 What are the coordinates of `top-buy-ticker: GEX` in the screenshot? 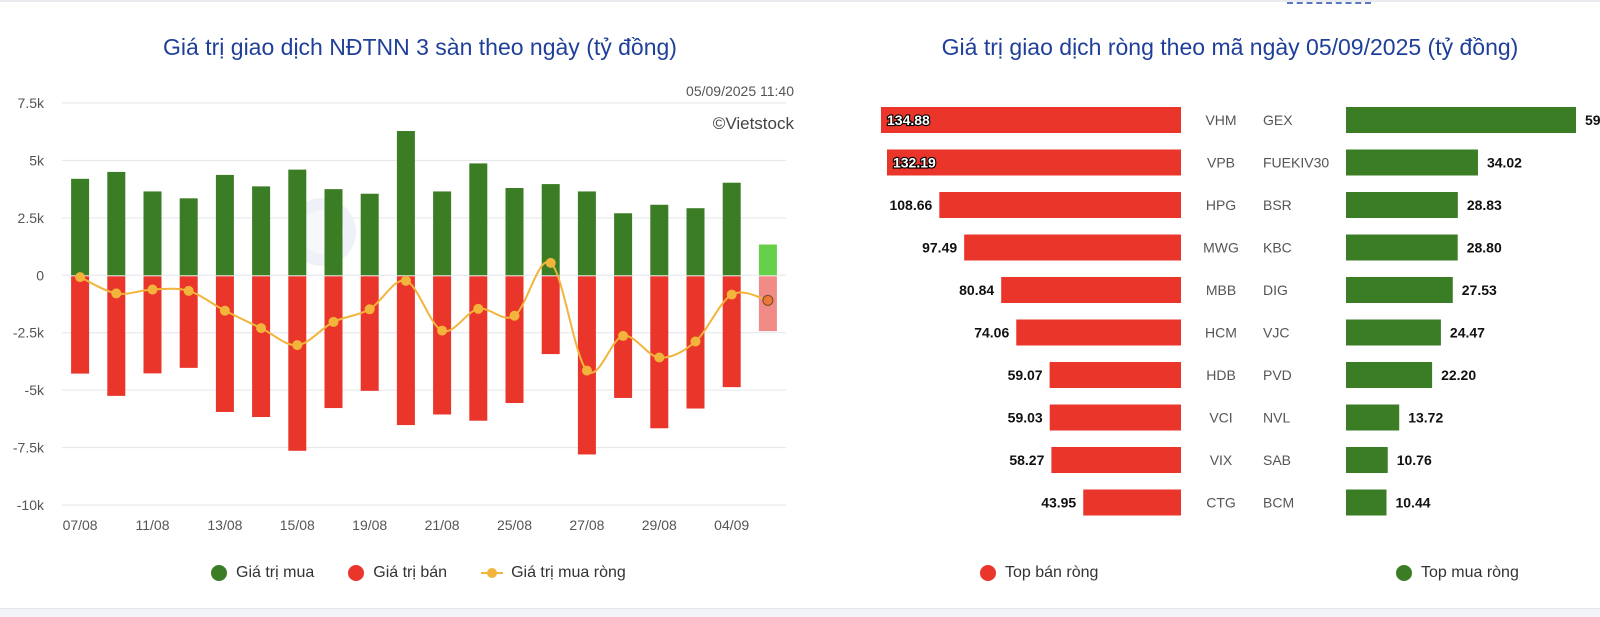 It's located at (1278, 120).